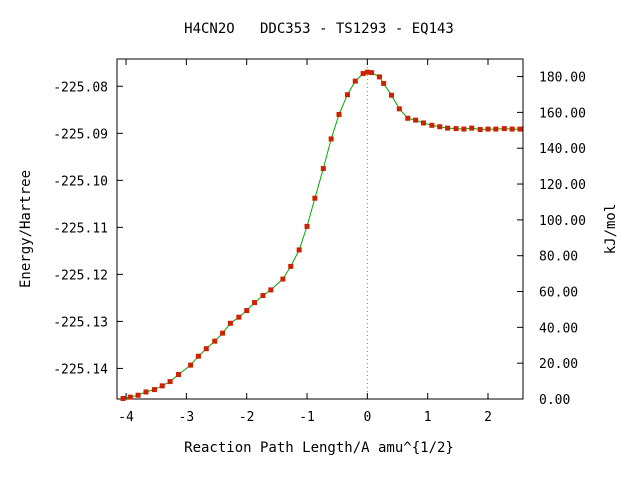 This screenshot has width=640, height=480. I want to click on y2-tick-label: 20.00, so click(558, 364).